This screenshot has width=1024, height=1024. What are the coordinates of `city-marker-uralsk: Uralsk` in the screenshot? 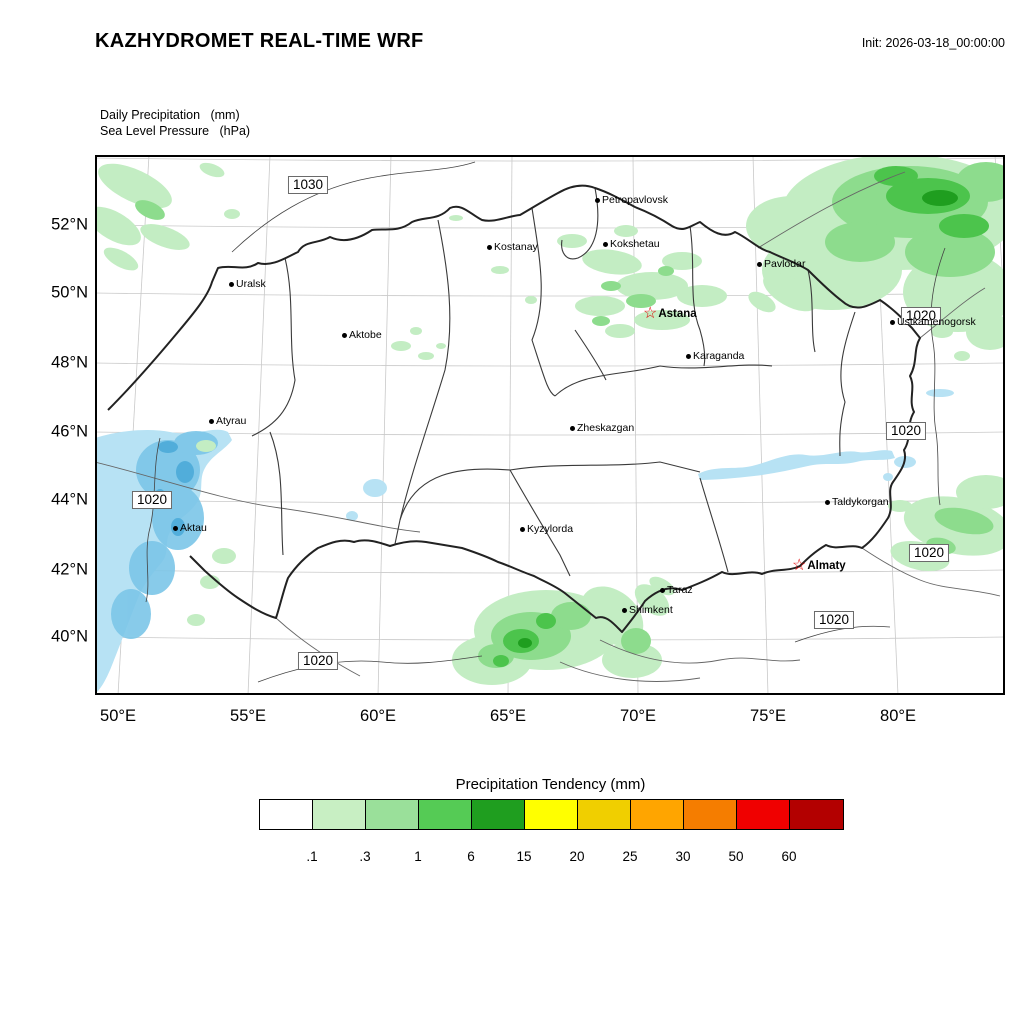 It's located at (247, 284).